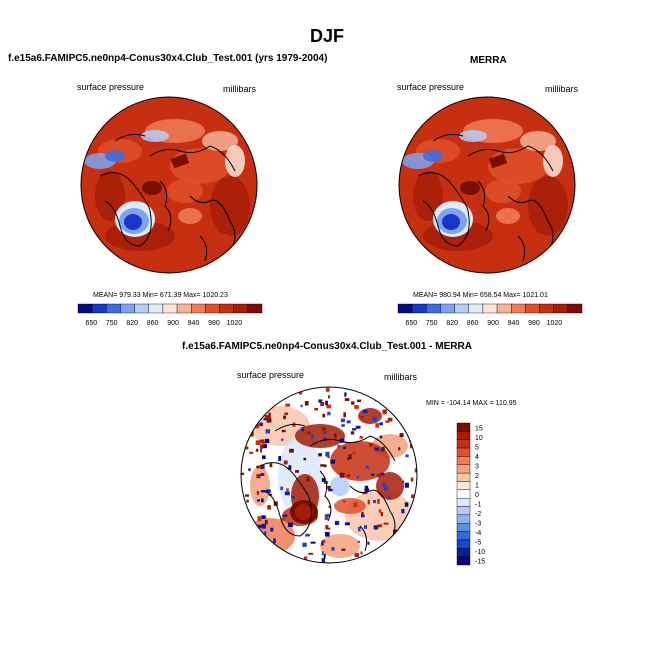 The image size is (654, 655). I want to click on panel2-units-label: millibars, so click(562, 89).